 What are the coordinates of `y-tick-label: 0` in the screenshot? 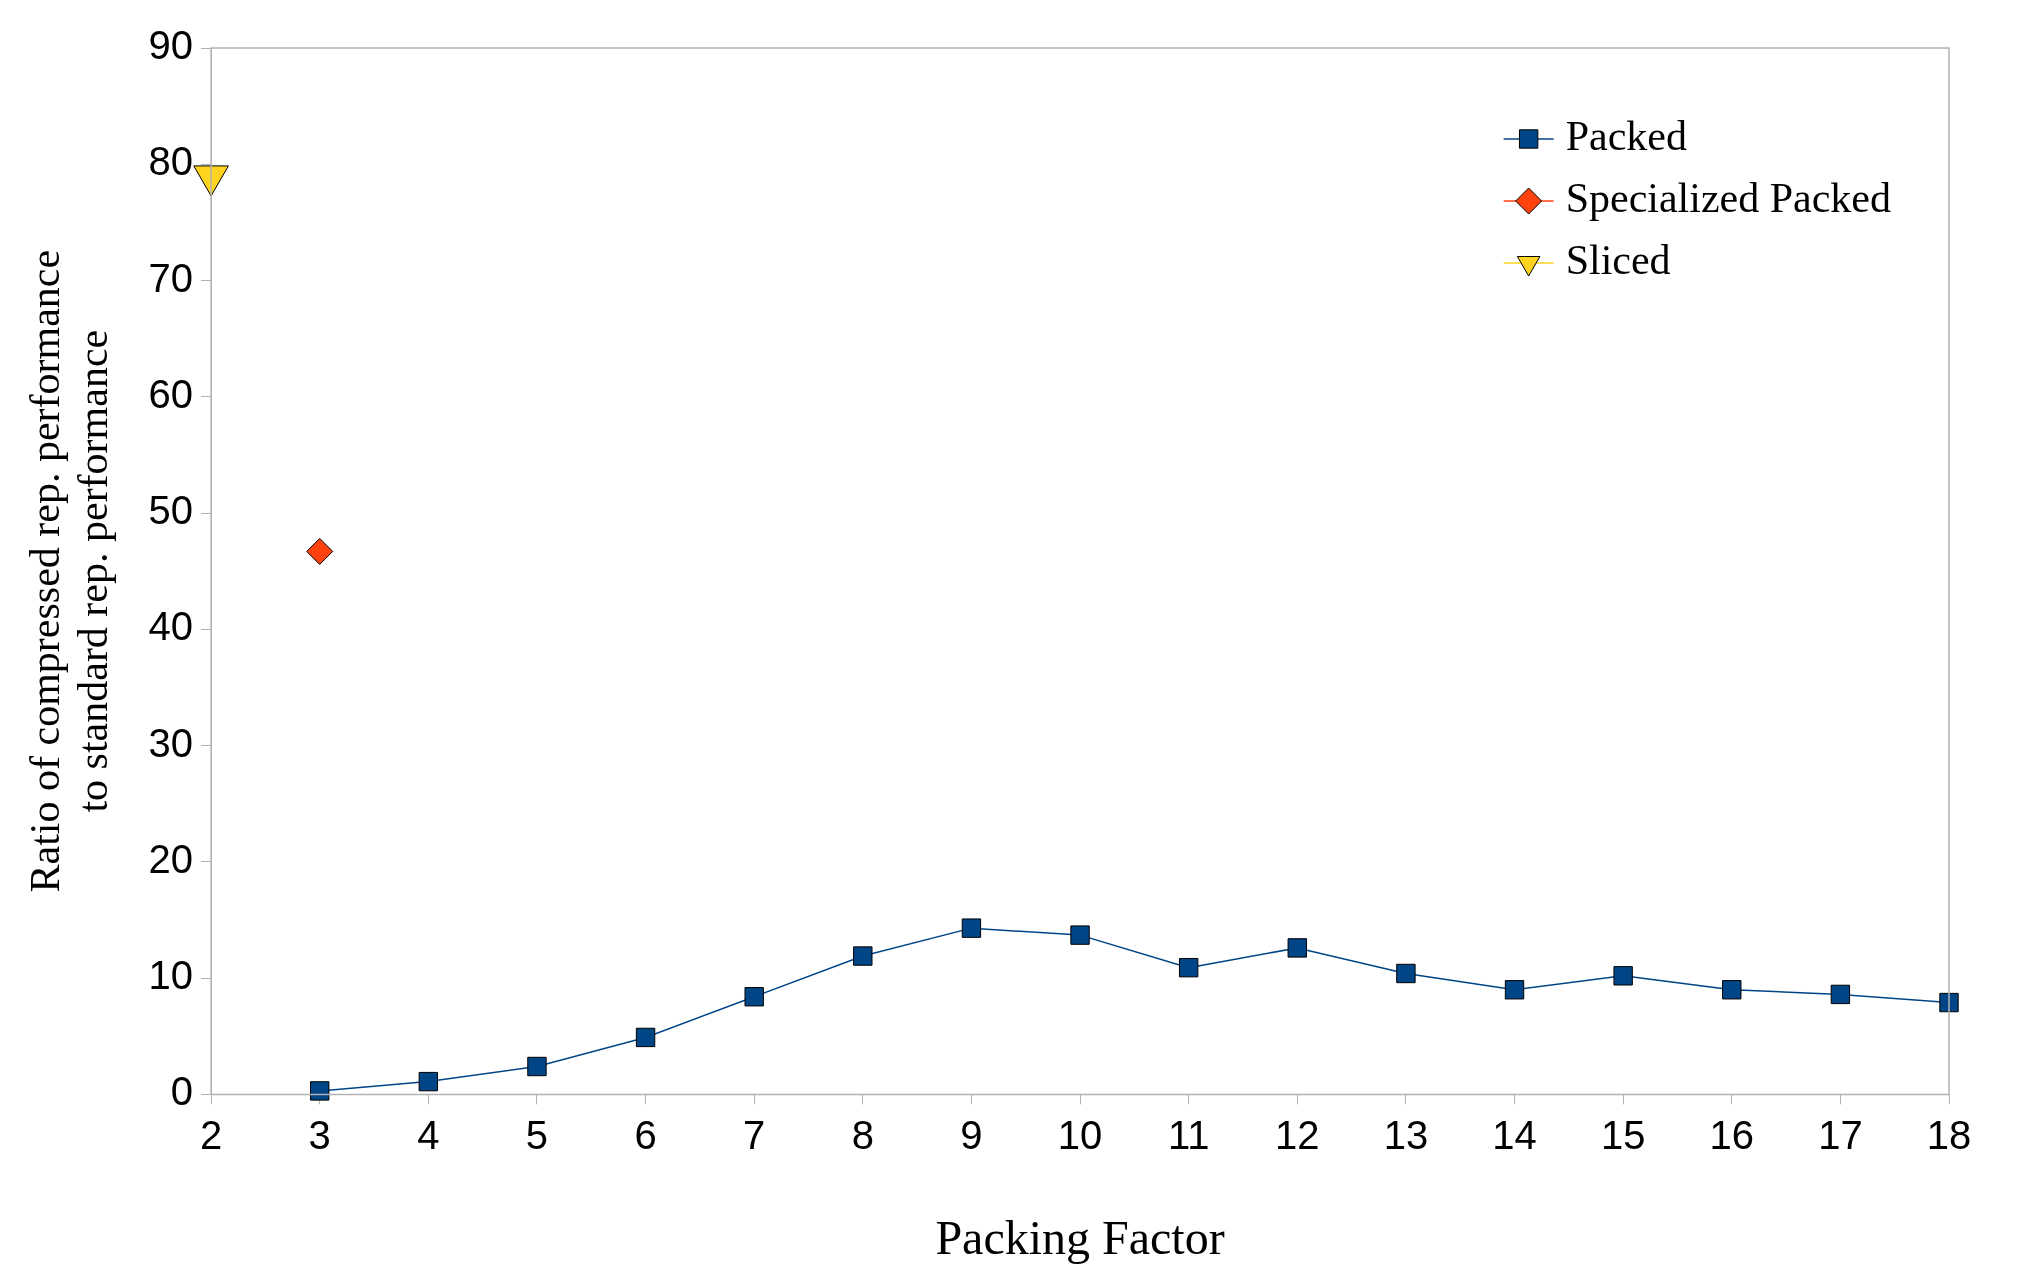 It's located at (182, 1091).